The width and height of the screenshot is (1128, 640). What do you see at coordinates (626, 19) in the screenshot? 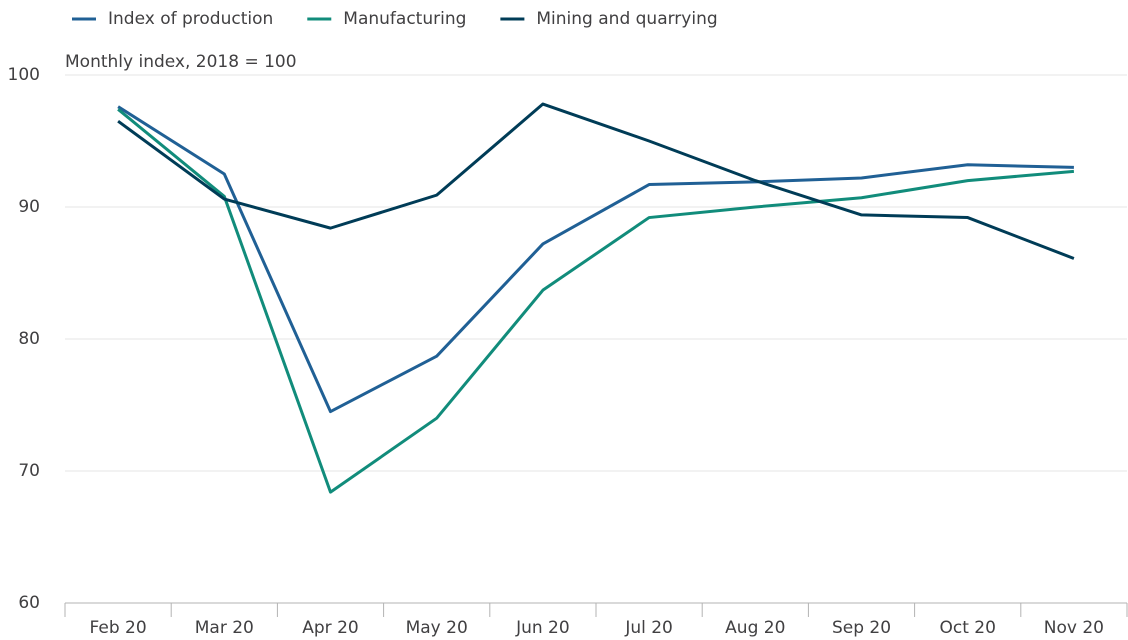
I see `legend-label: Mining and quarrying` at bounding box center [626, 19].